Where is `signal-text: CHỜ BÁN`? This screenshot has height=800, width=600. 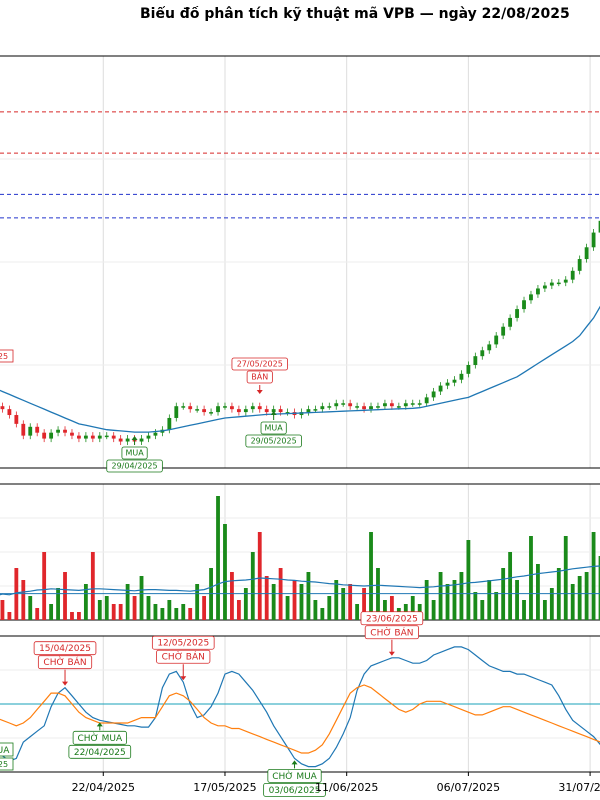
signal-text: CHỜ BÁN is located at coordinates (183, 657).